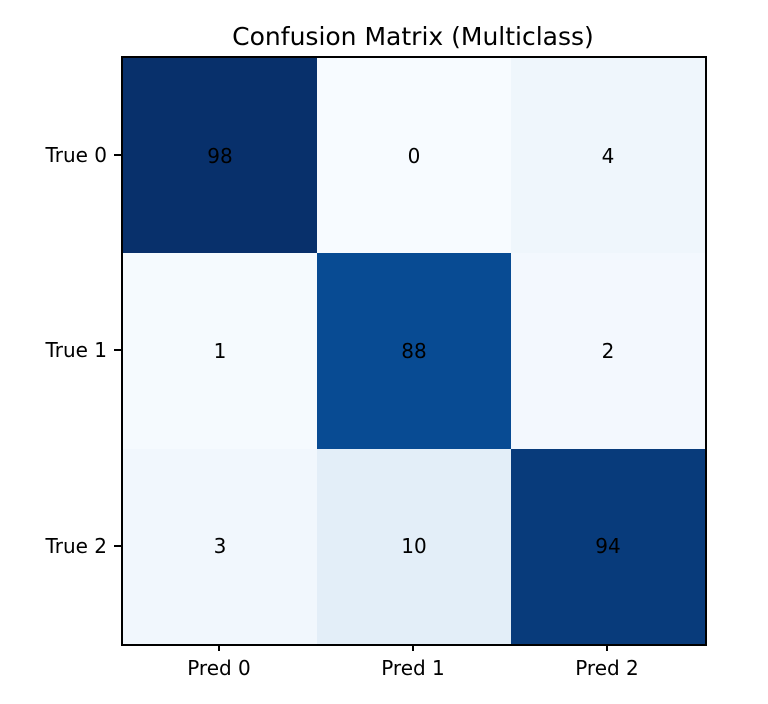  Describe the element at coordinates (220, 156) in the screenshot. I see `matrix-cell-r0c0: 98` at that location.